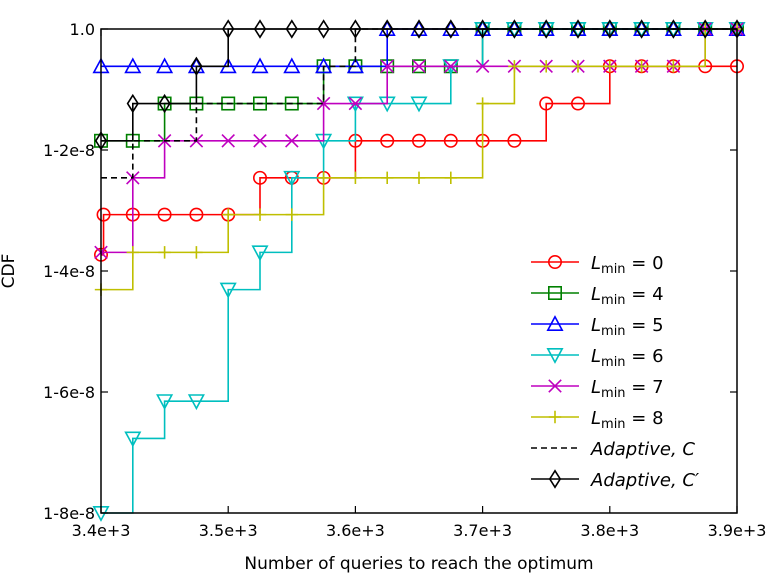  I want to click on x-tick-label: 3.4e+3, so click(101, 530).